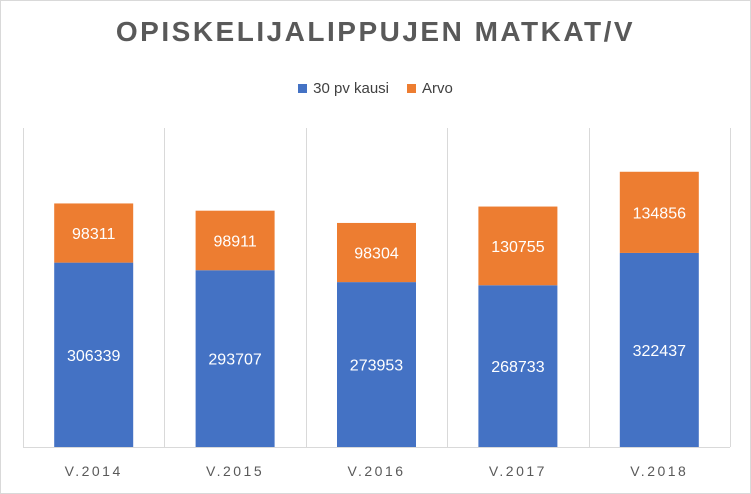 The image size is (751, 494). What do you see at coordinates (437, 88) in the screenshot?
I see `legend-label-series-2: Arvo` at bounding box center [437, 88].